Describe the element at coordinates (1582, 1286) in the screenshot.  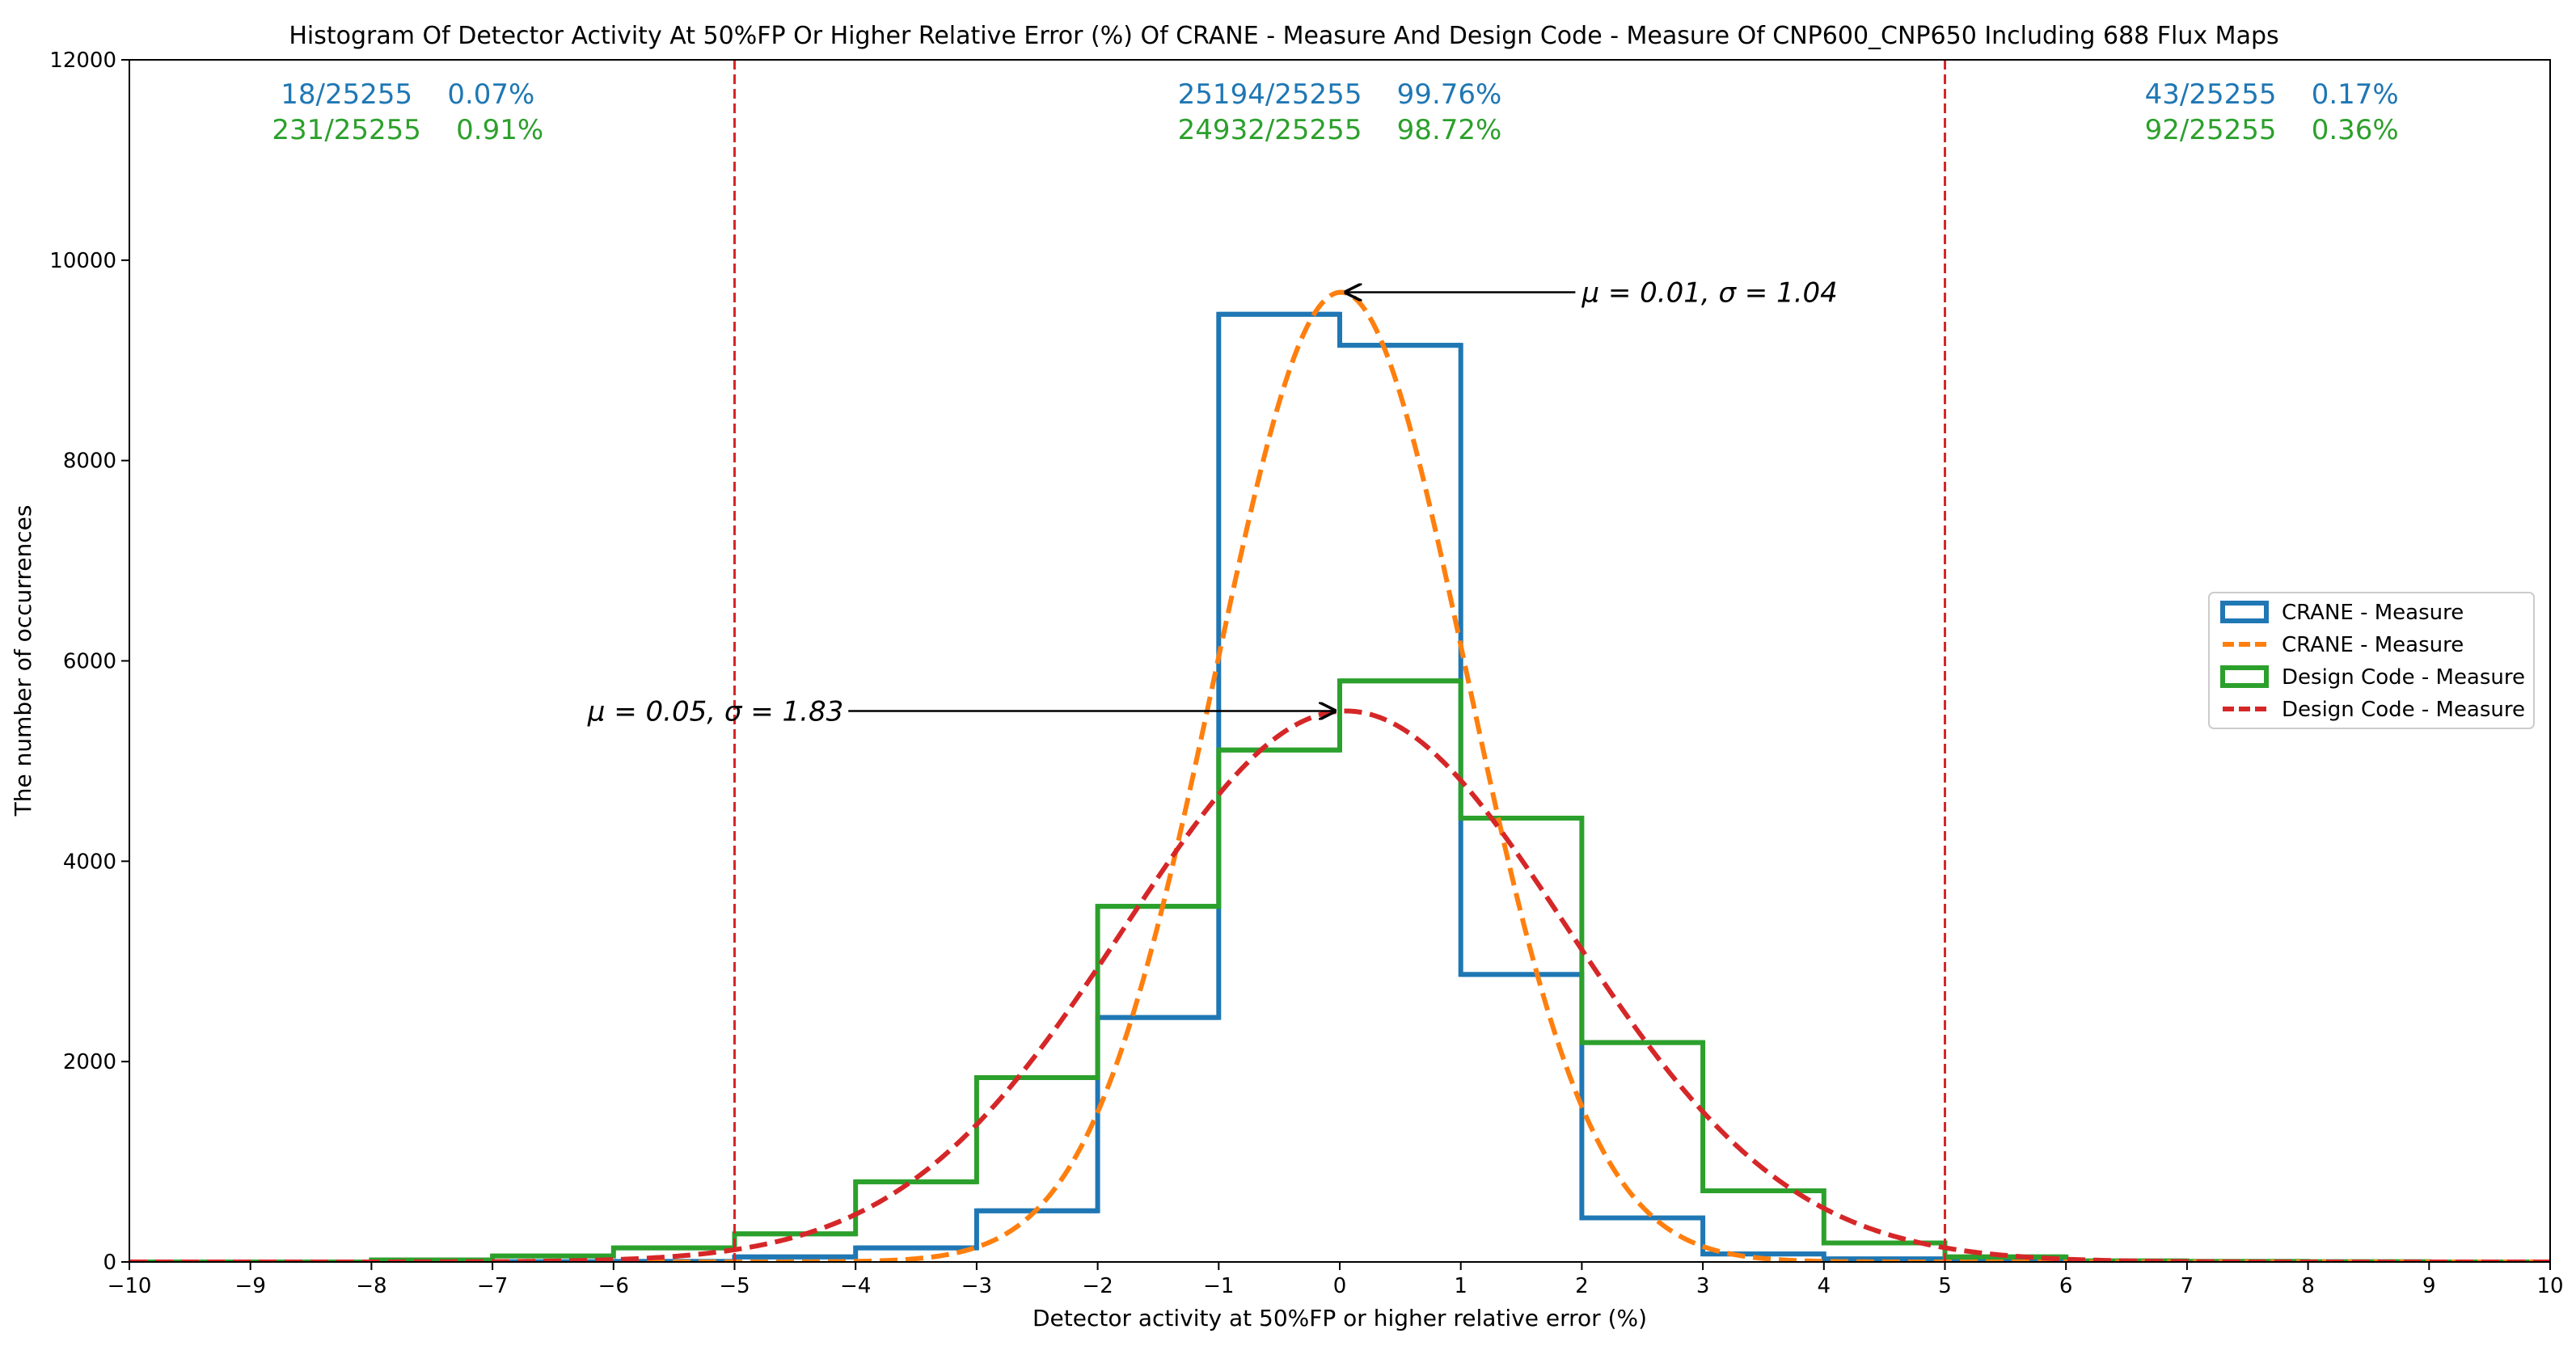
I see `x-tick-label-12: 2` at that location.